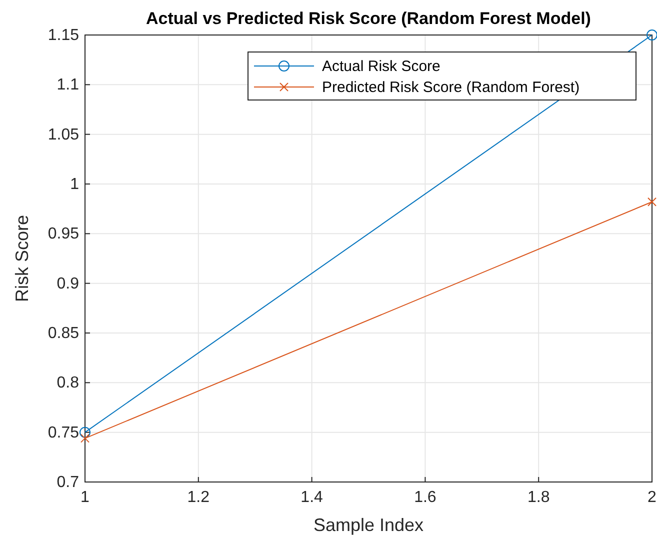 Image resolution: width=657 pixels, height=535 pixels. Describe the element at coordinates (64, 234) in the screenshot. I see `y-tick-label: 0.95` at that location.